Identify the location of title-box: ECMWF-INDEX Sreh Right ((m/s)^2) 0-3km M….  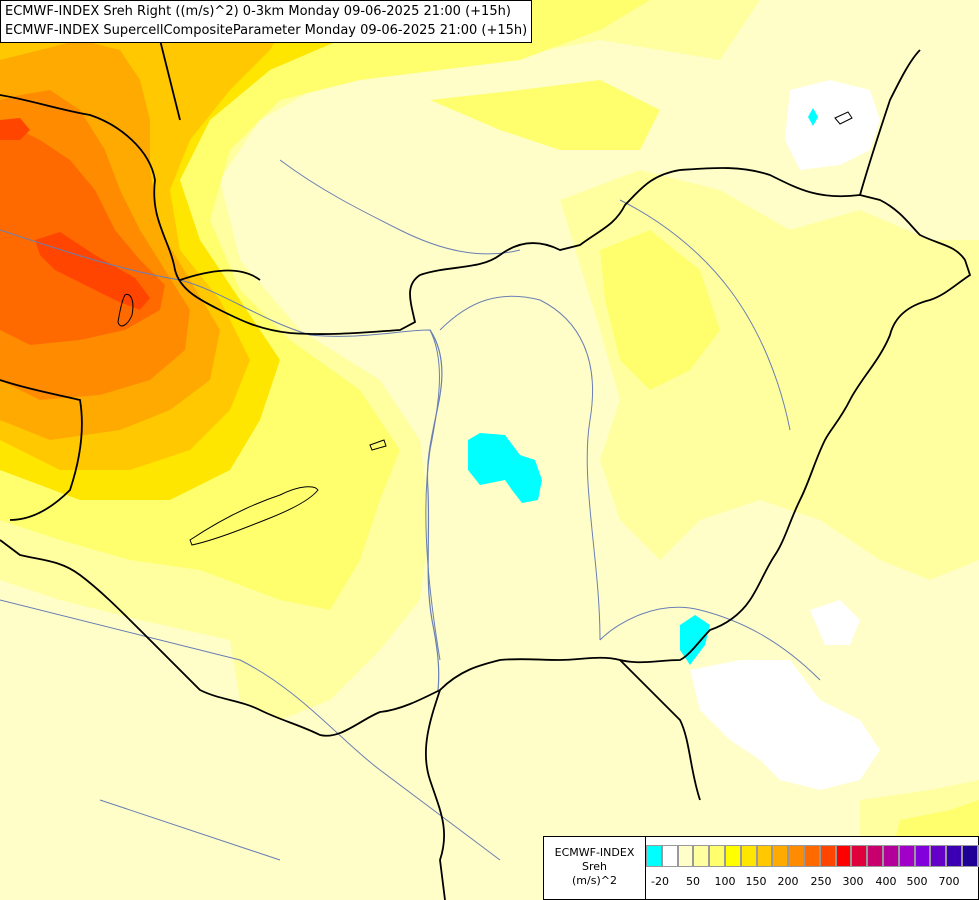
(266, 21).